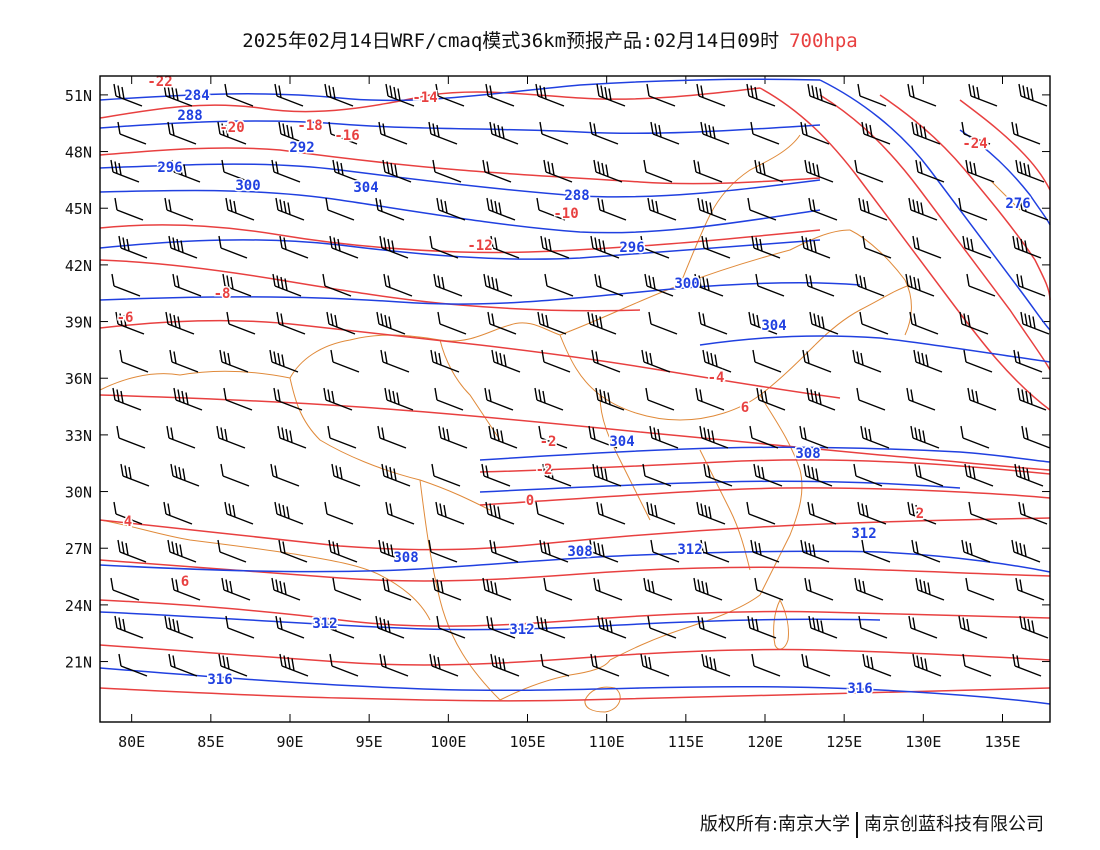 This screenshot has height=850, width=1100. I want to click on geopotential-label: 296, so click(631, 248).